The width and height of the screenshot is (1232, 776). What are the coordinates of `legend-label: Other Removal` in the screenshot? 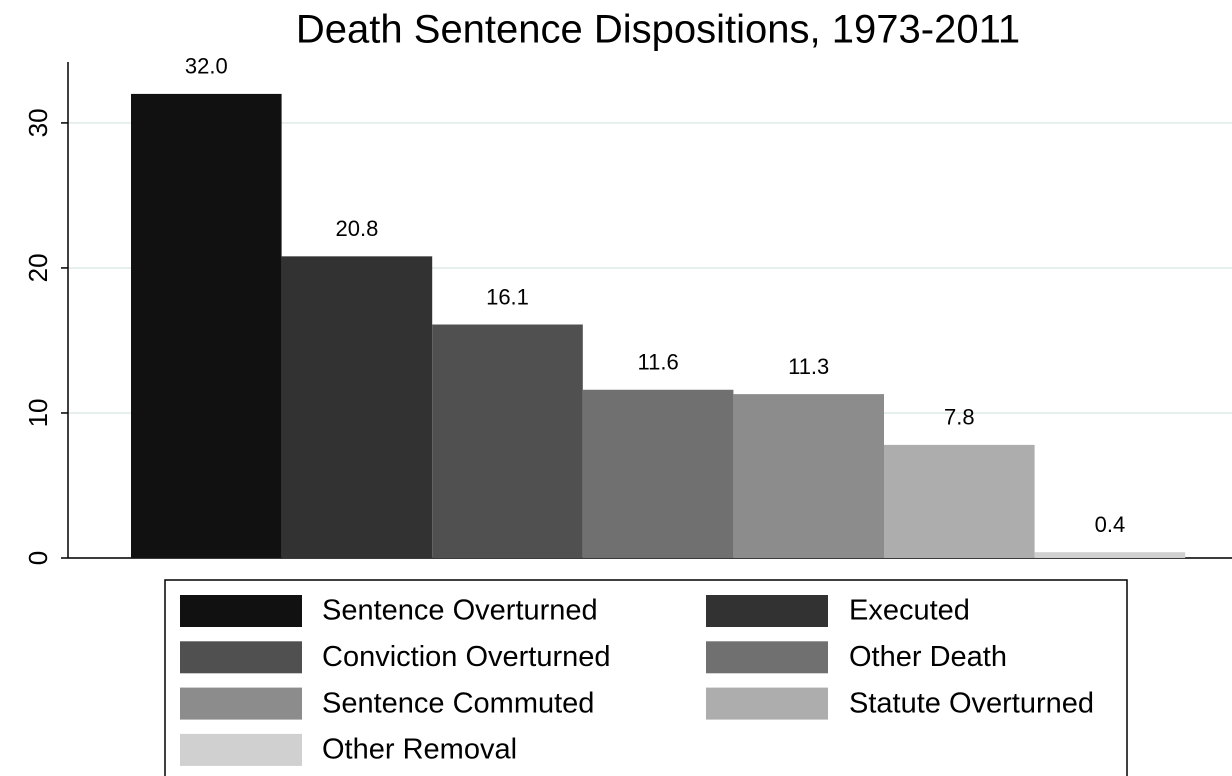 It's located at (419, 750).